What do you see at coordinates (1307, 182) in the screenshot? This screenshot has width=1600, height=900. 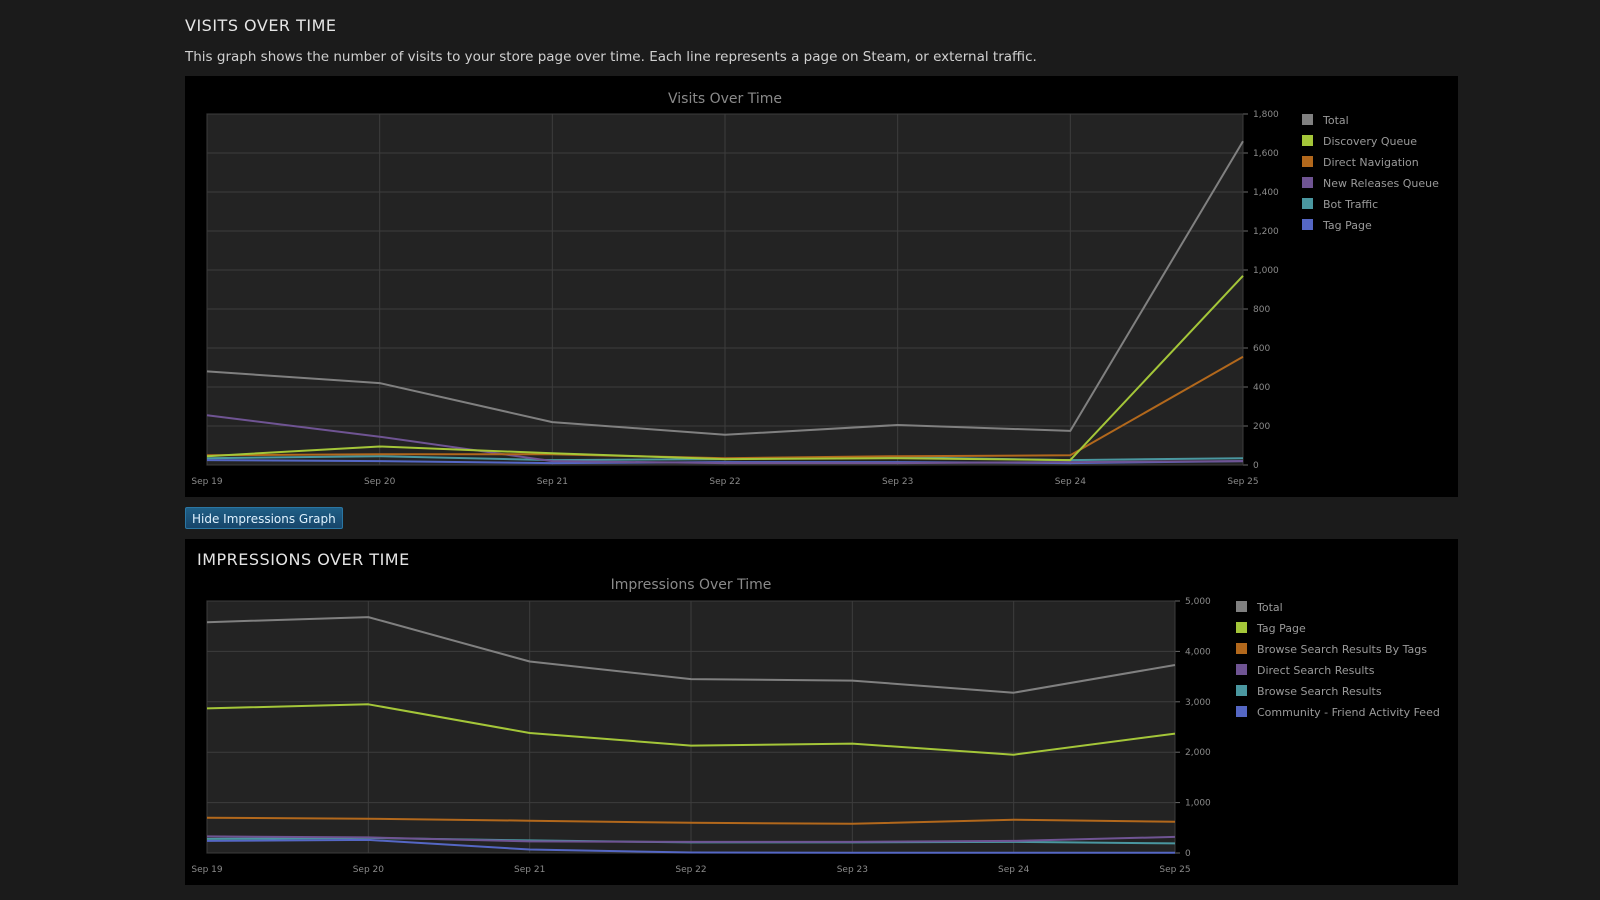 I see `legend-swatch-new-releases-queue` at bounding box center [1307, 182].